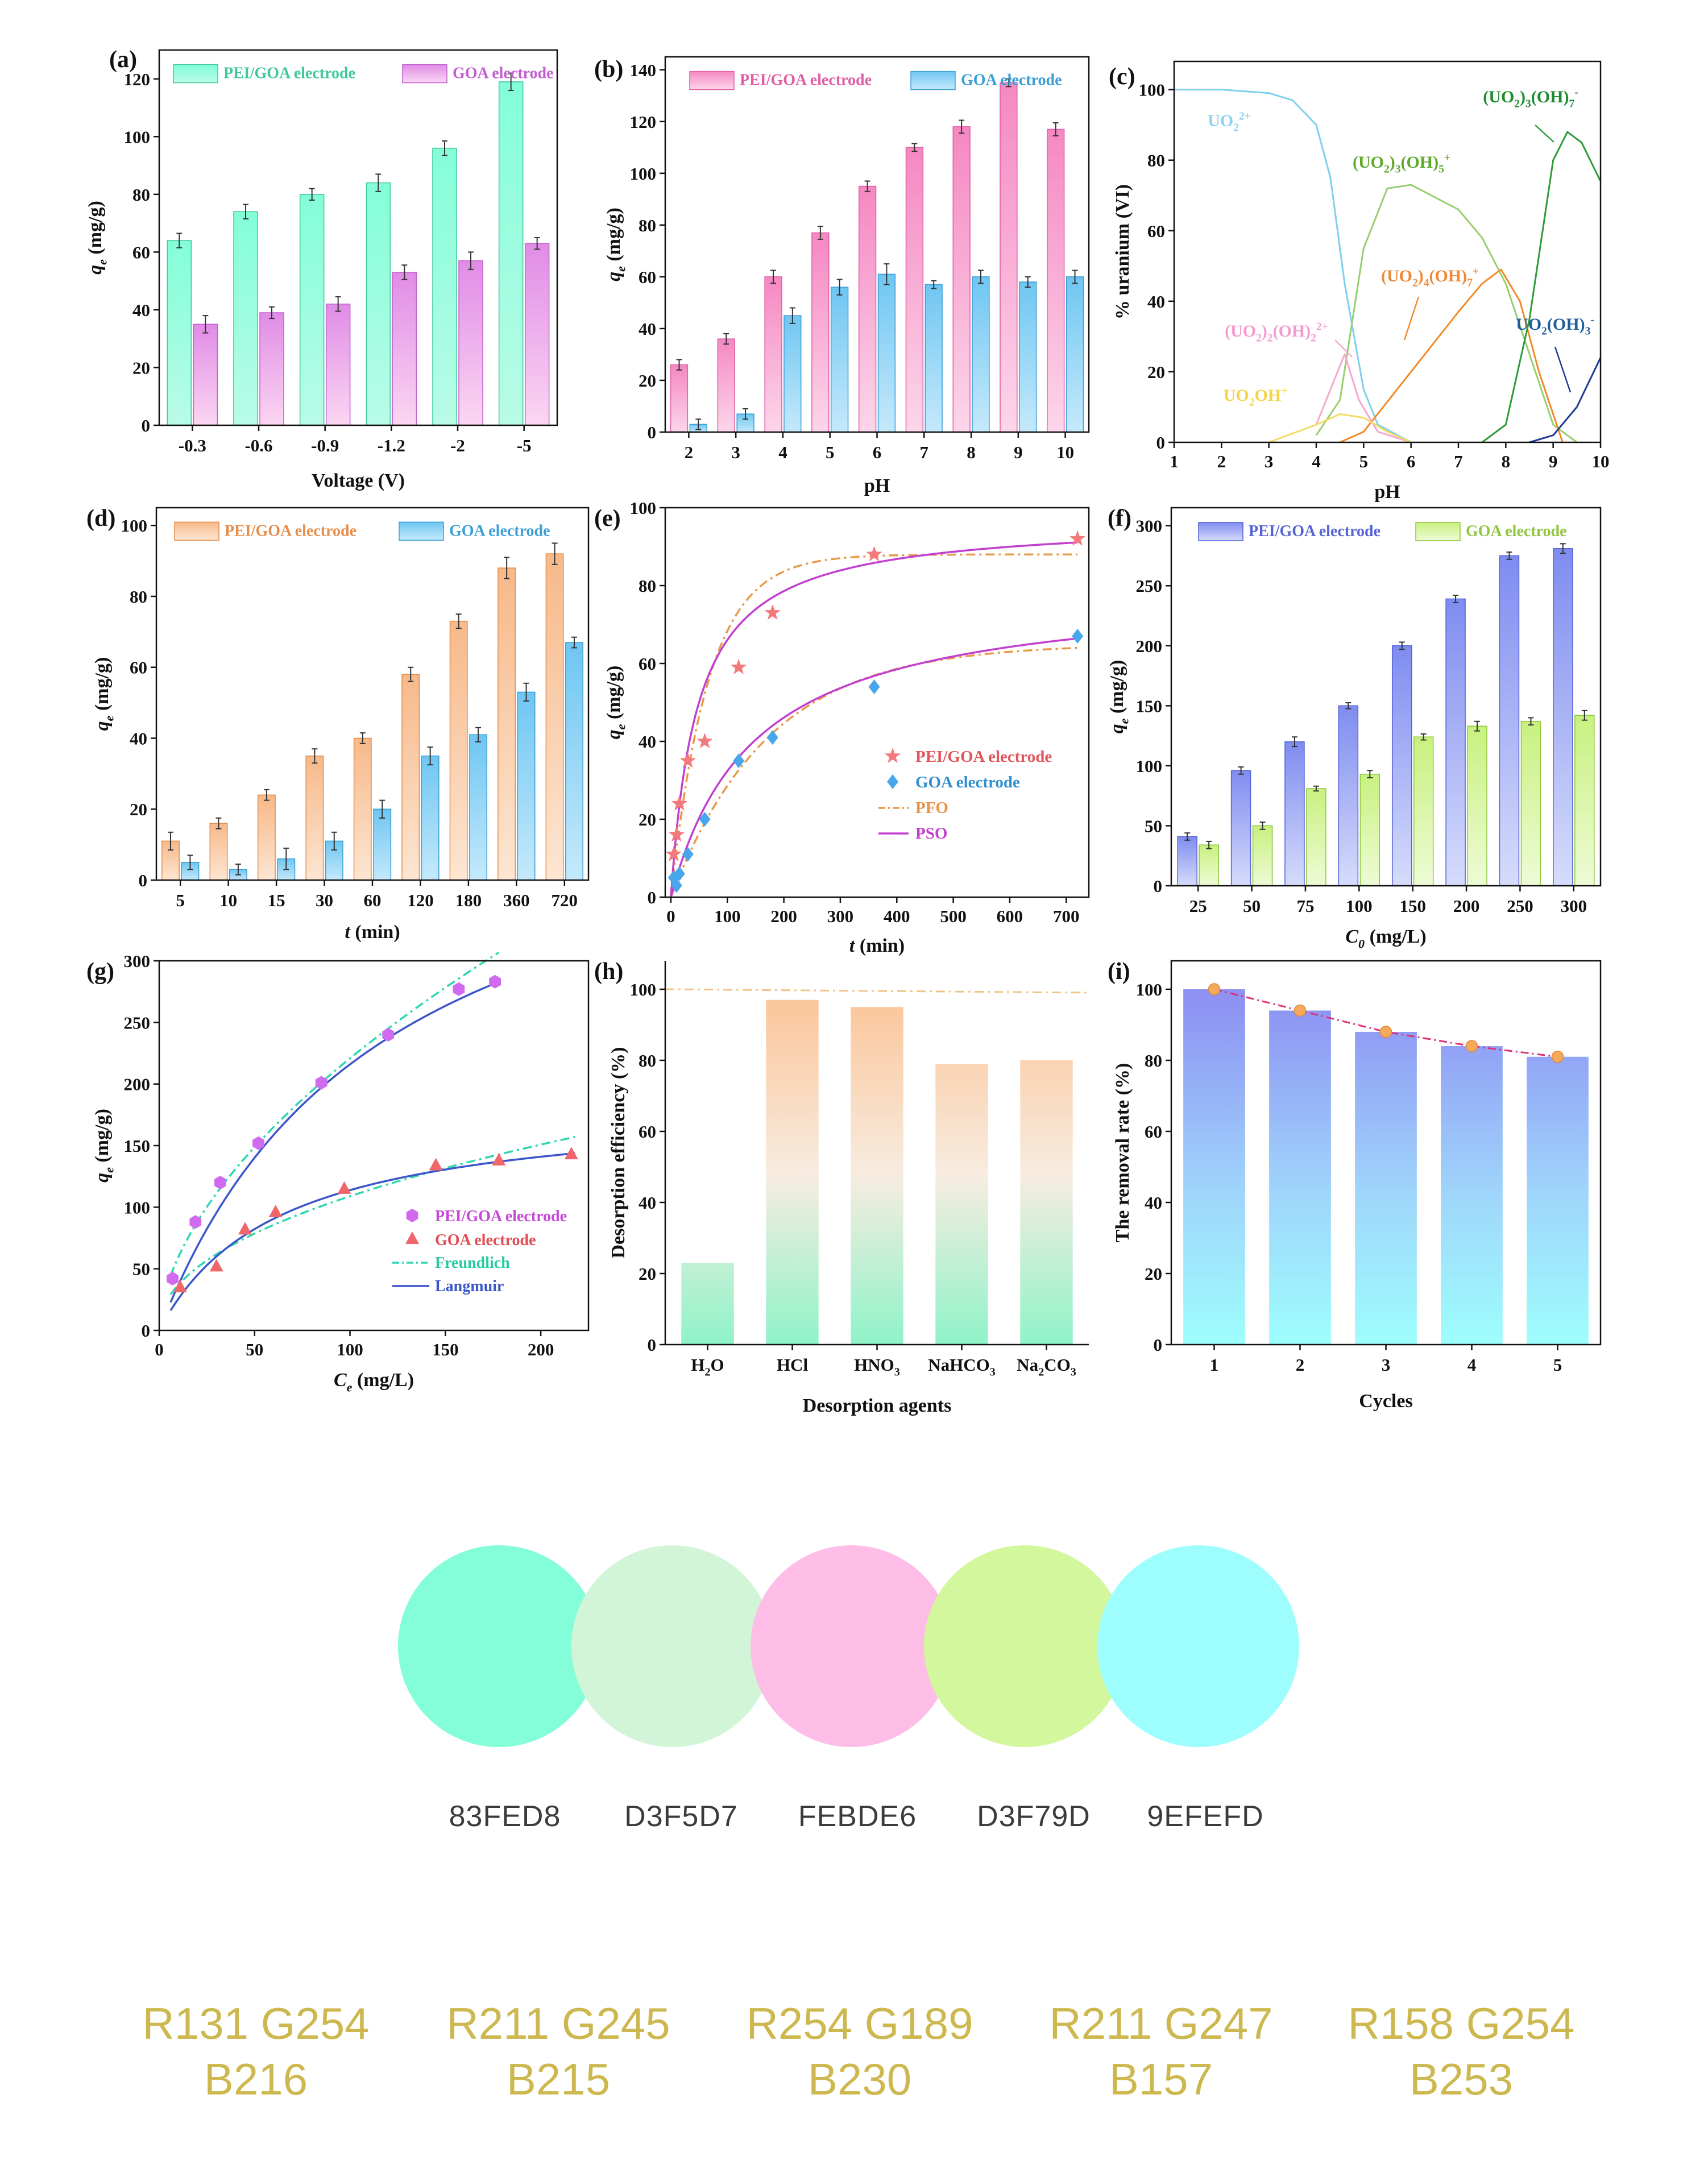 Image resolution: width=1708 pixels, height=2161 pixels. What do you see at coordinates (192, 445) in the screenshot?
I see `panel-a-xtick-label: -0.3` at bounding box center [192, 445].